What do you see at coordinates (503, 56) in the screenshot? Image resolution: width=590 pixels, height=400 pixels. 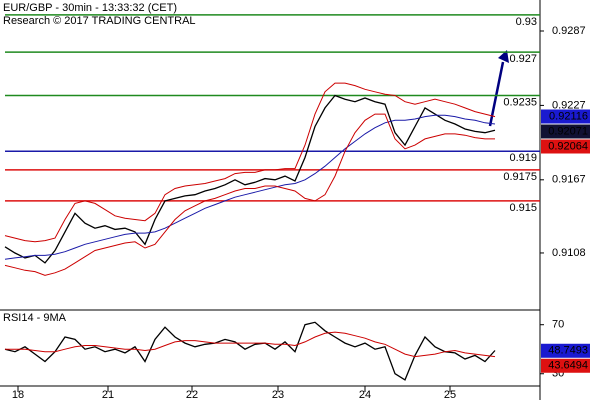 I see `forecast-arrow-head` at bounding box center [503, 56].